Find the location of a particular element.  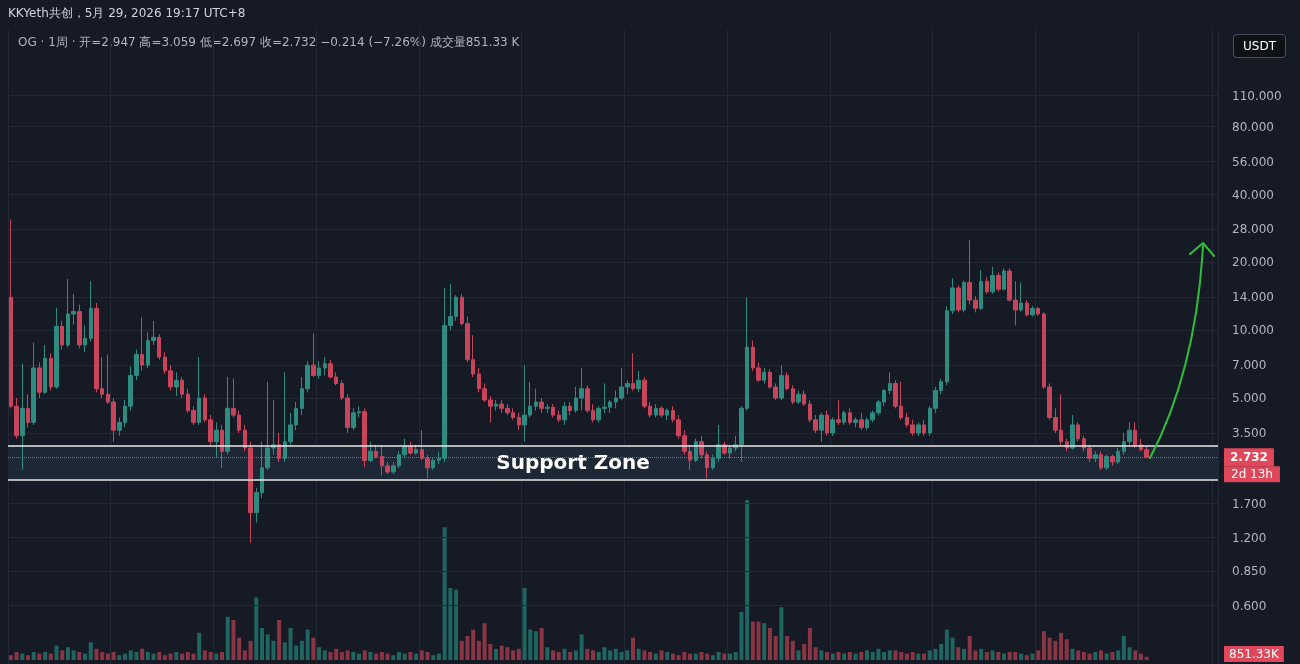

y-tick-label: 20.000 is located at coordinates (1253, 262).